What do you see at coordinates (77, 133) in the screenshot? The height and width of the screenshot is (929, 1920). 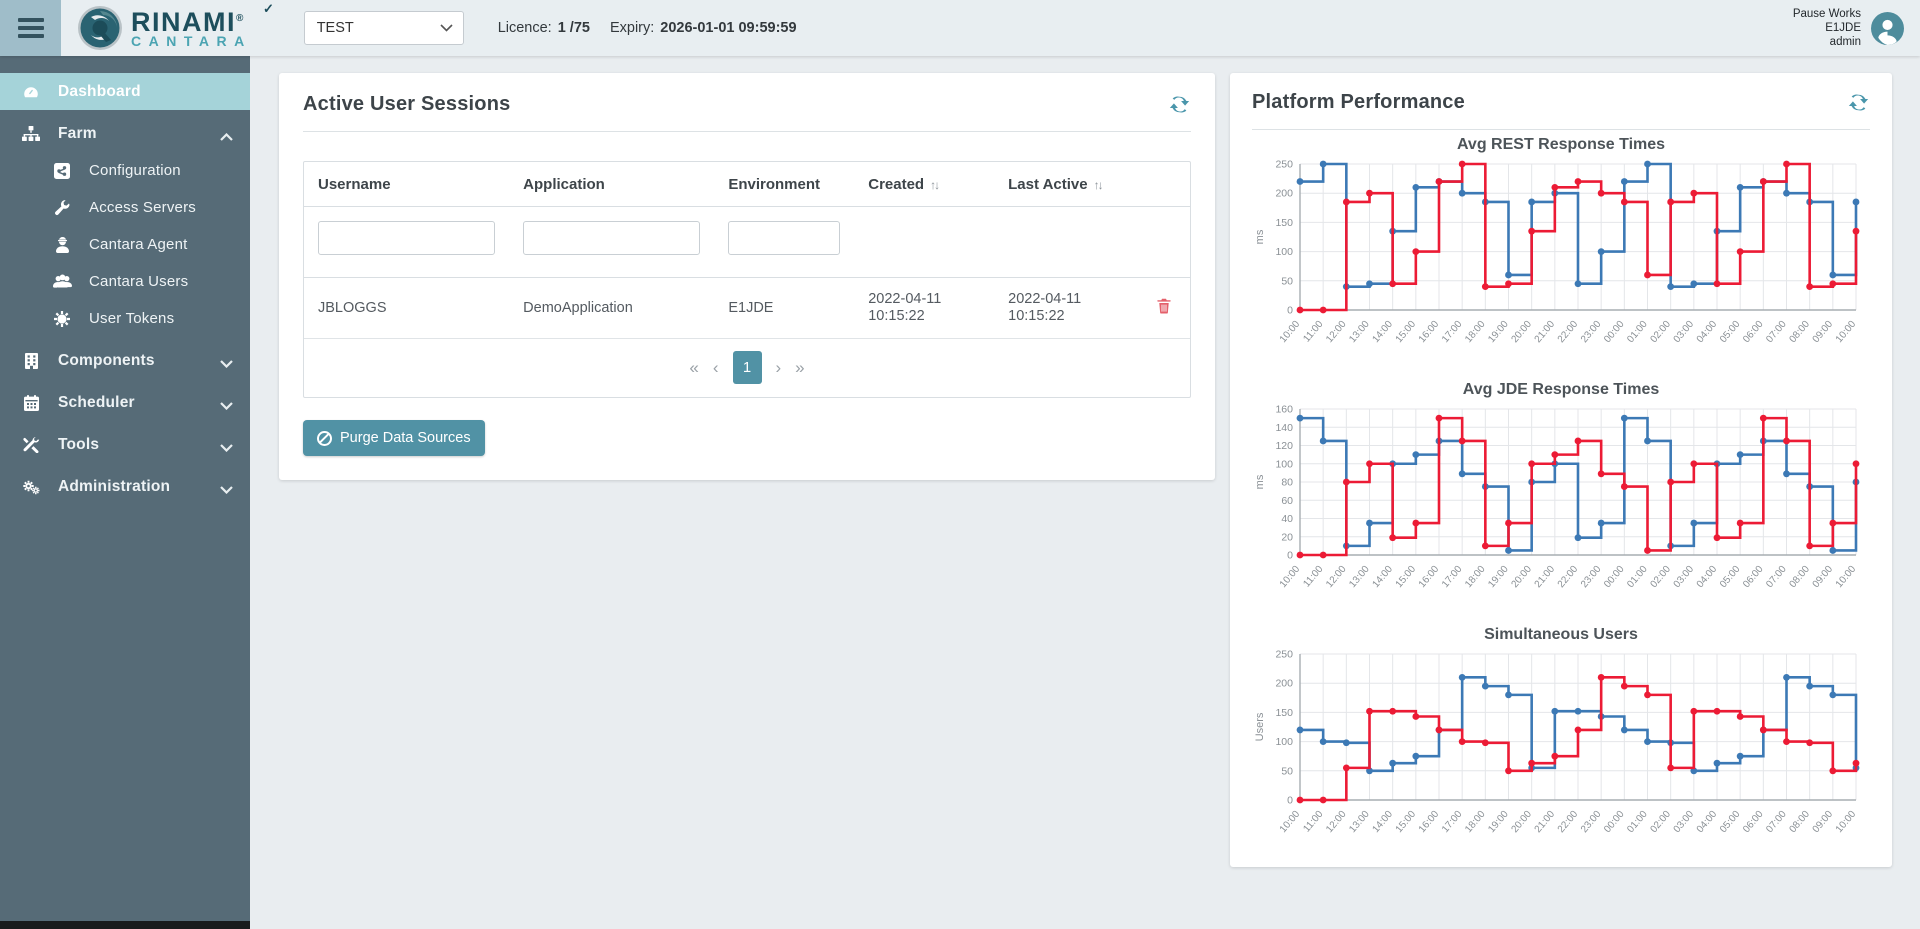 I see `sidebar-item-label: Farm` at bounding box center [77, 133].